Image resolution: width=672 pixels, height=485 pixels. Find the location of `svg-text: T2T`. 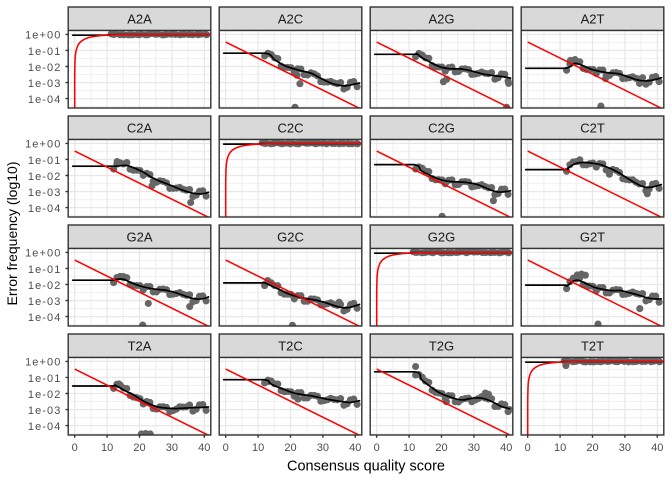

svg-text: T2T is located at coordinates (592, 345).